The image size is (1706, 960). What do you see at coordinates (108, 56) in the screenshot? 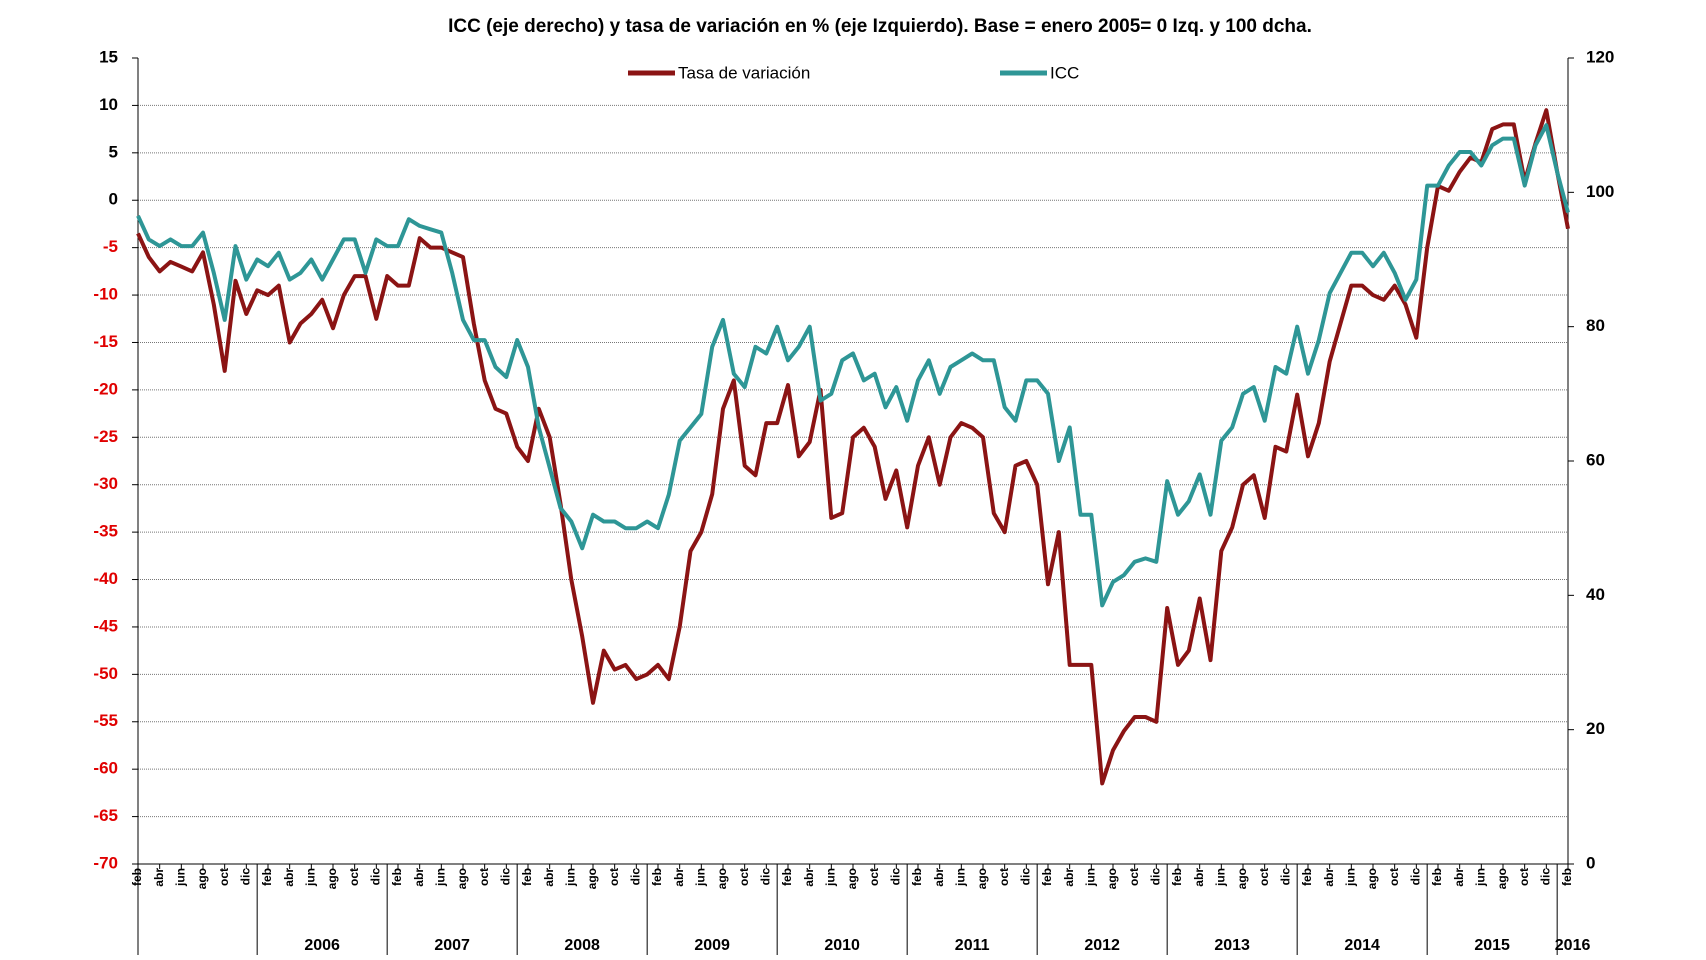
I see `y-tick-label: 15` at bounding box center [108, 56].